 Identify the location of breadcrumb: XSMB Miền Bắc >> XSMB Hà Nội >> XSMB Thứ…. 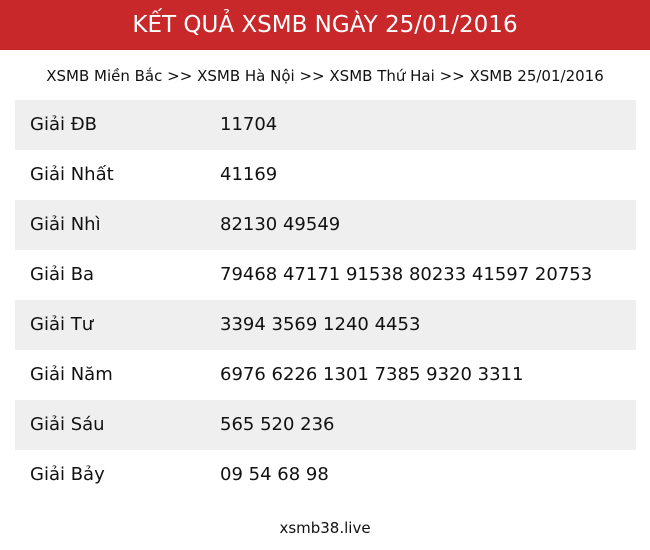
(325, 76).